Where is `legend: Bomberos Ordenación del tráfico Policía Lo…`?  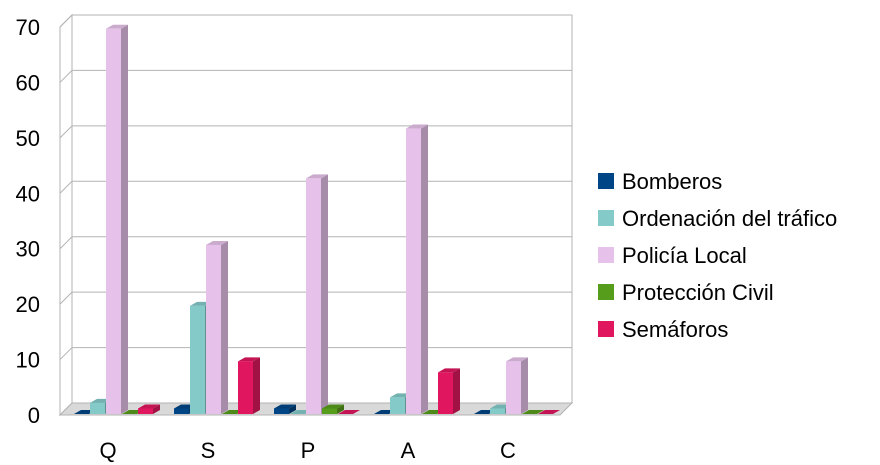 legend: Bomberos Ordenación del tráfico Policía Lo… is located at coordinates (717, 255).